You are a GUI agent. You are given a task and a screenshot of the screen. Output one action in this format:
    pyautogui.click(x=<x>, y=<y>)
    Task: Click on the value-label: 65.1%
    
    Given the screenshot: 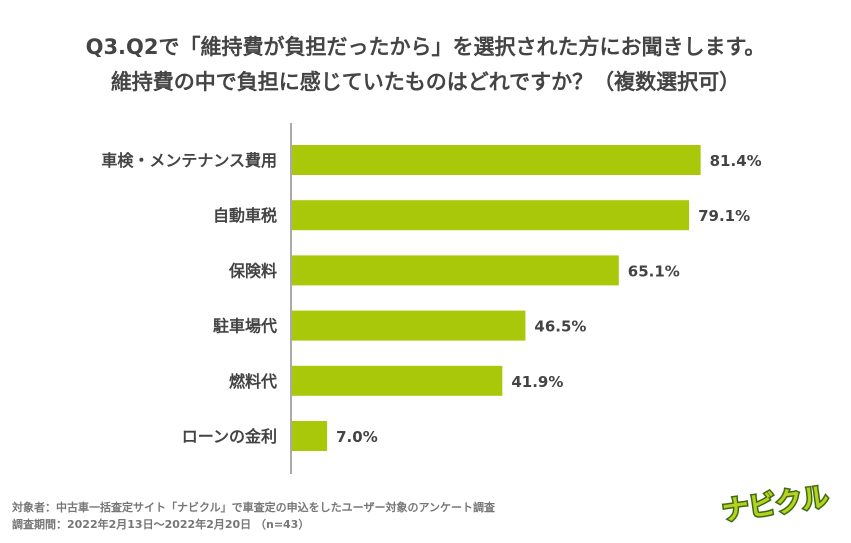 What is the action you would take?
    pyautogui.click(x=654, y=271)
    